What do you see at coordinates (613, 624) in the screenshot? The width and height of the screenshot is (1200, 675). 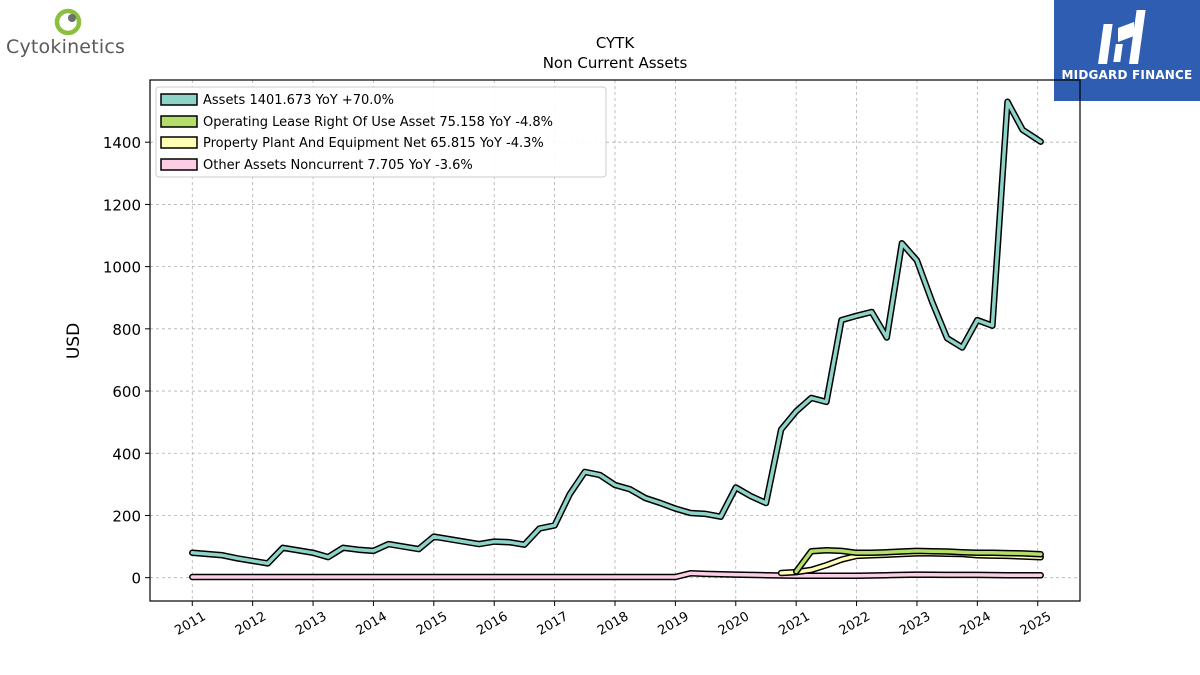 I see `x-tick-label: 2018` at bounding box center [613, 624].